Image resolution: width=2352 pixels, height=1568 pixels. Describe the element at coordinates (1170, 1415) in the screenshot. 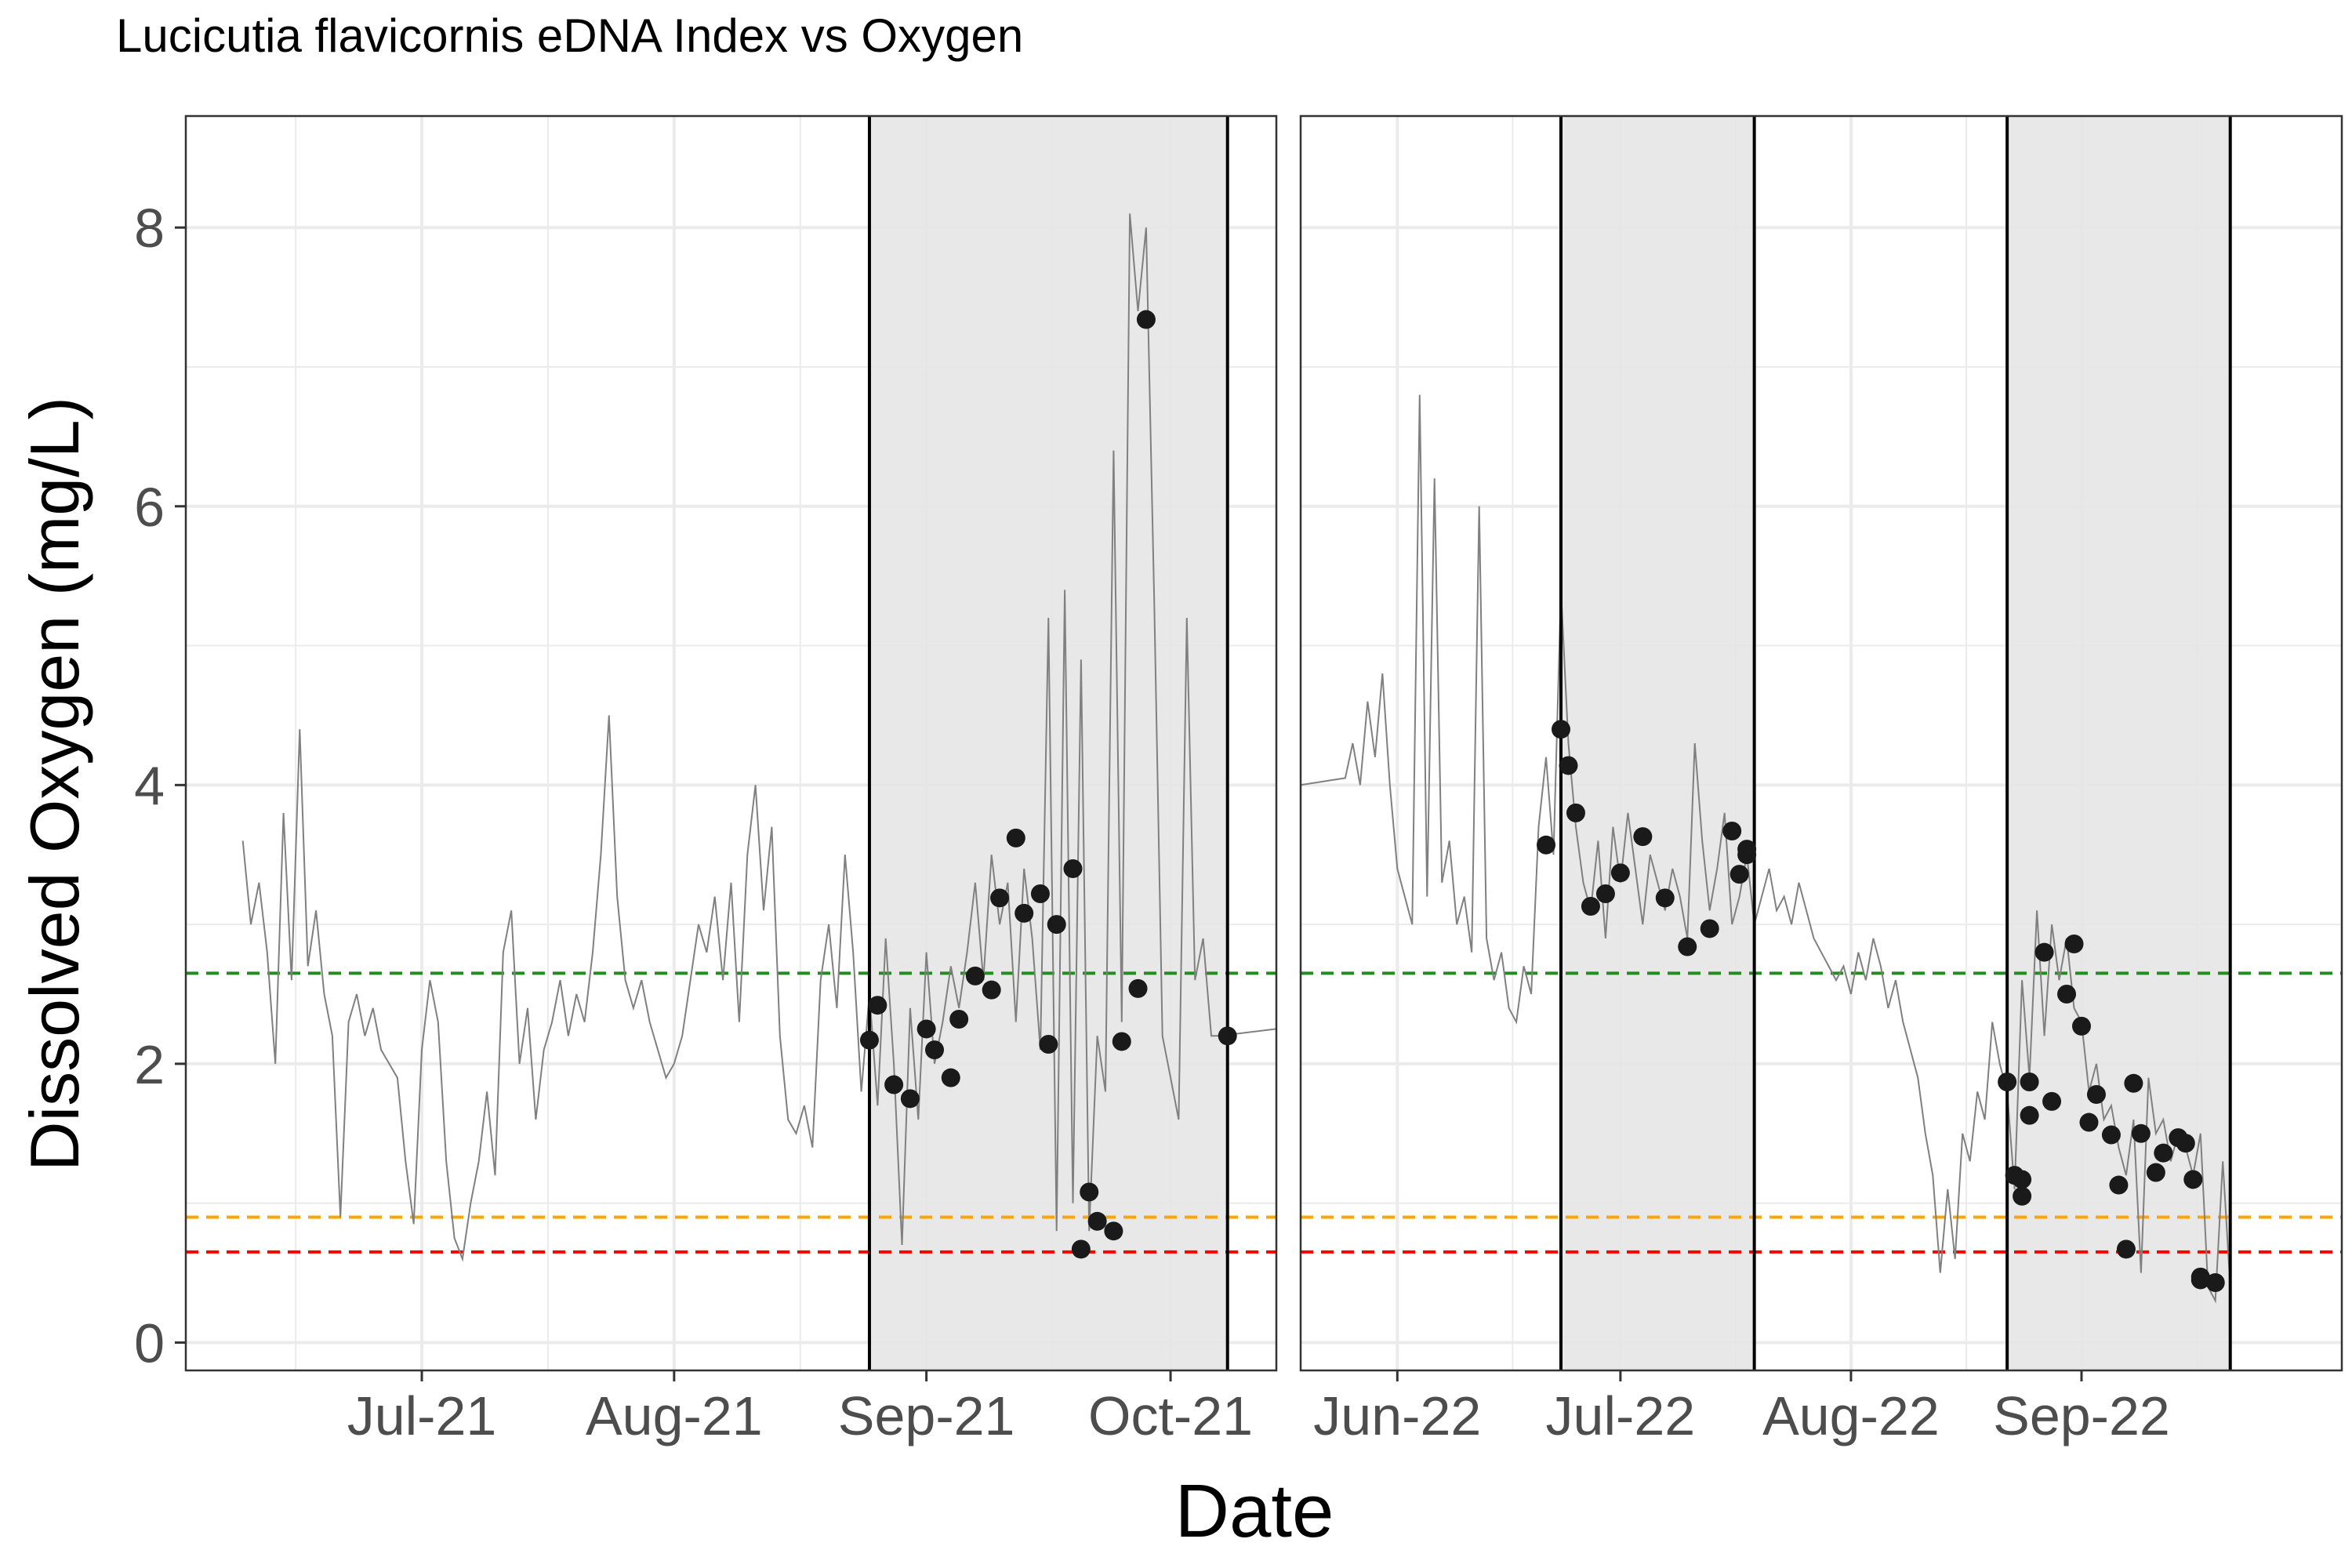

I see `x-tick-label: Oct-21` at that location.